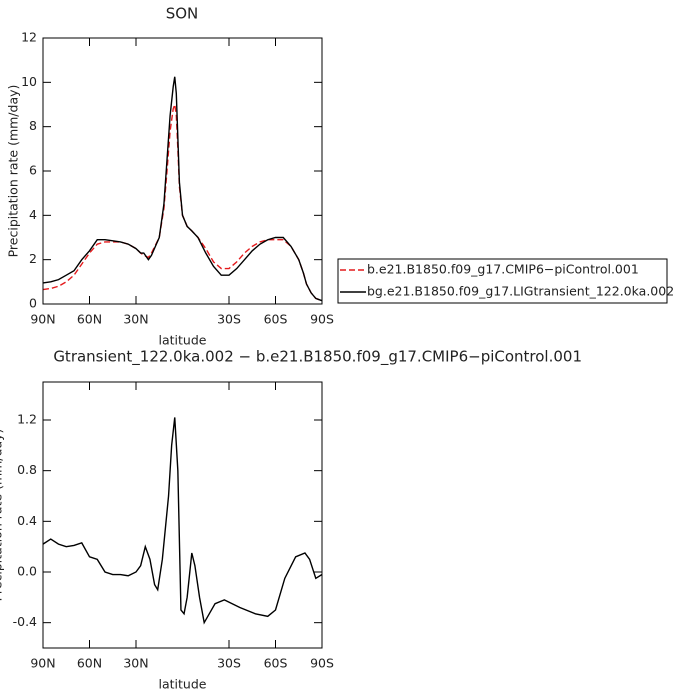 The height and width of the screenshot is (700, 700). Describe the element at coordinates (33, 303) in the screenshot. I see `y-tick-label: 0` at that location.